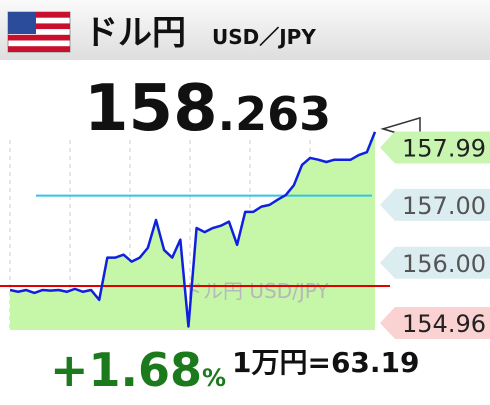 The height and width of the screenshot is (405, 490). I want to click on y-tick-label: 157.99, so click(444, 149).